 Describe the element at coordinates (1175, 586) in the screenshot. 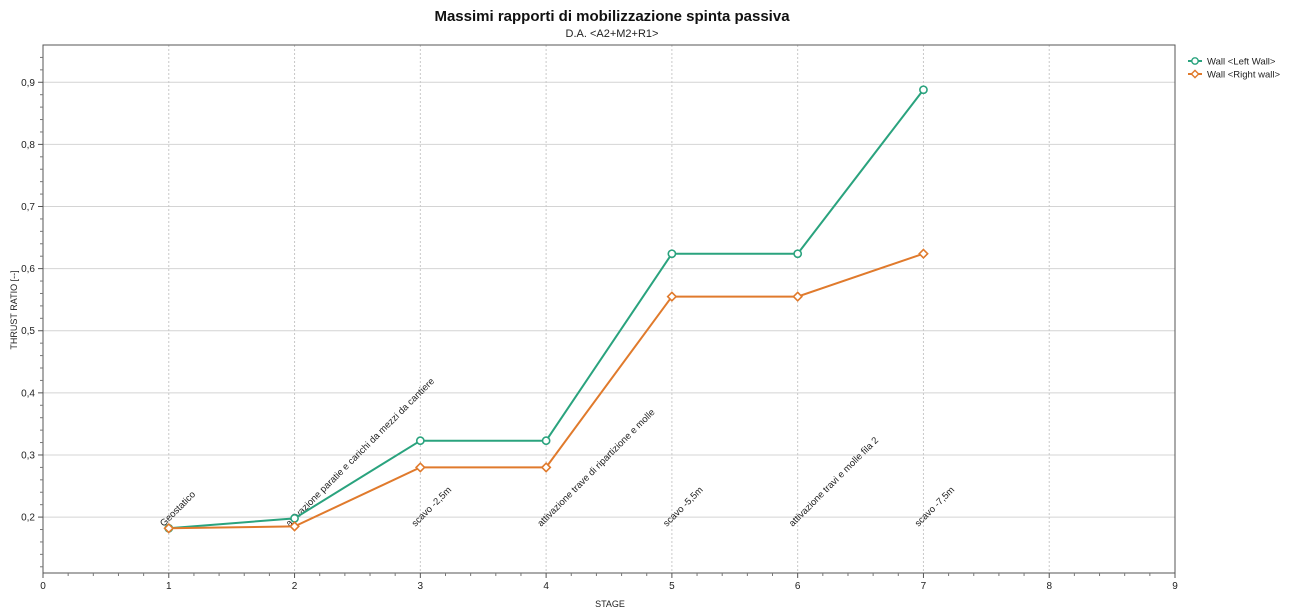

I see `x-tick-label: 9` at that location.